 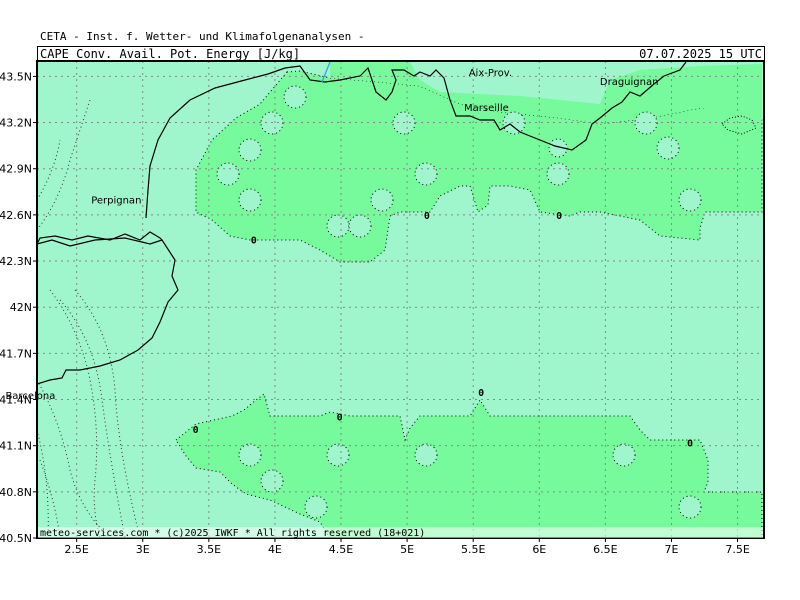 I want to click on lon-tick-label: 6.5E, so click(x=605, y=549).